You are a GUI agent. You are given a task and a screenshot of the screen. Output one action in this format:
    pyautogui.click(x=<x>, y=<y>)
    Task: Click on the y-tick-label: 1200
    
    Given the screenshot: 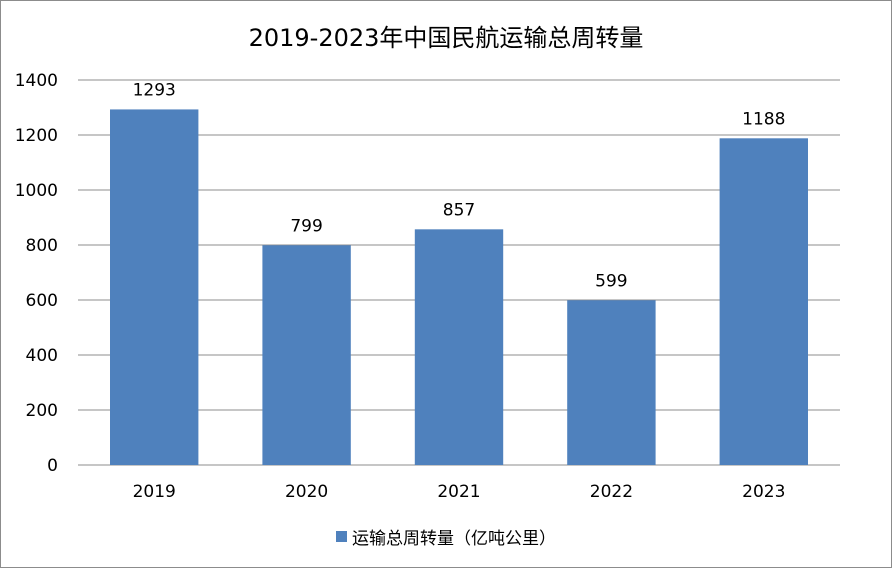 What is the action you would take?
    pyautogui.click(x=36, y=136)
    